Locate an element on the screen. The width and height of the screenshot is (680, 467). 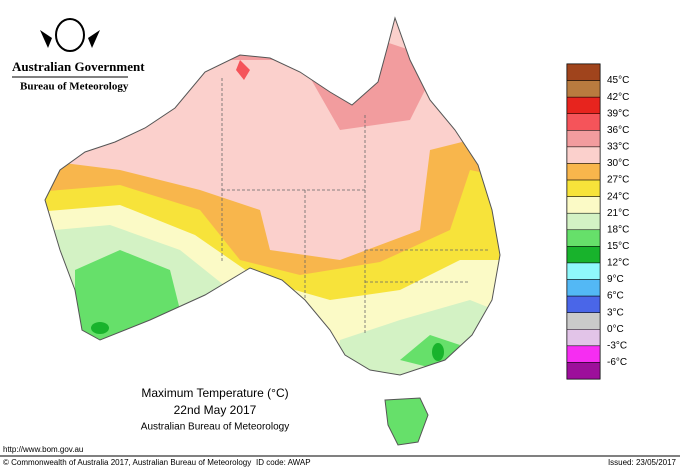
legend-label: 30°C is located at coordinates (618, 163).